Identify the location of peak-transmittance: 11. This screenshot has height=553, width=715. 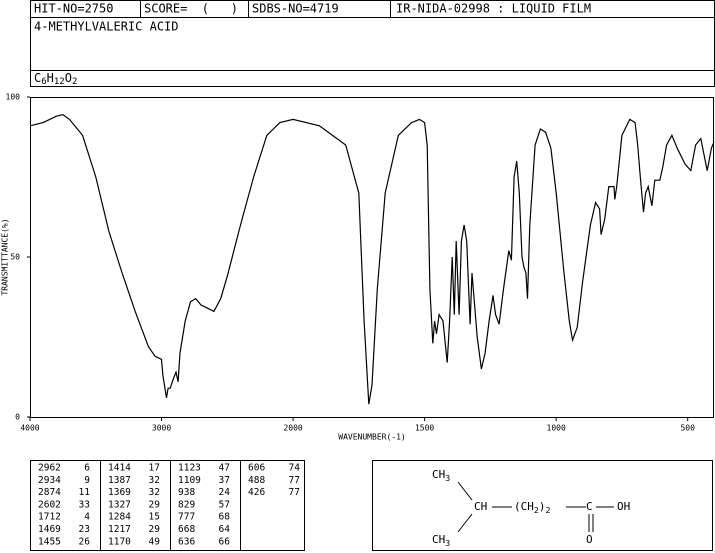
(85, 492).